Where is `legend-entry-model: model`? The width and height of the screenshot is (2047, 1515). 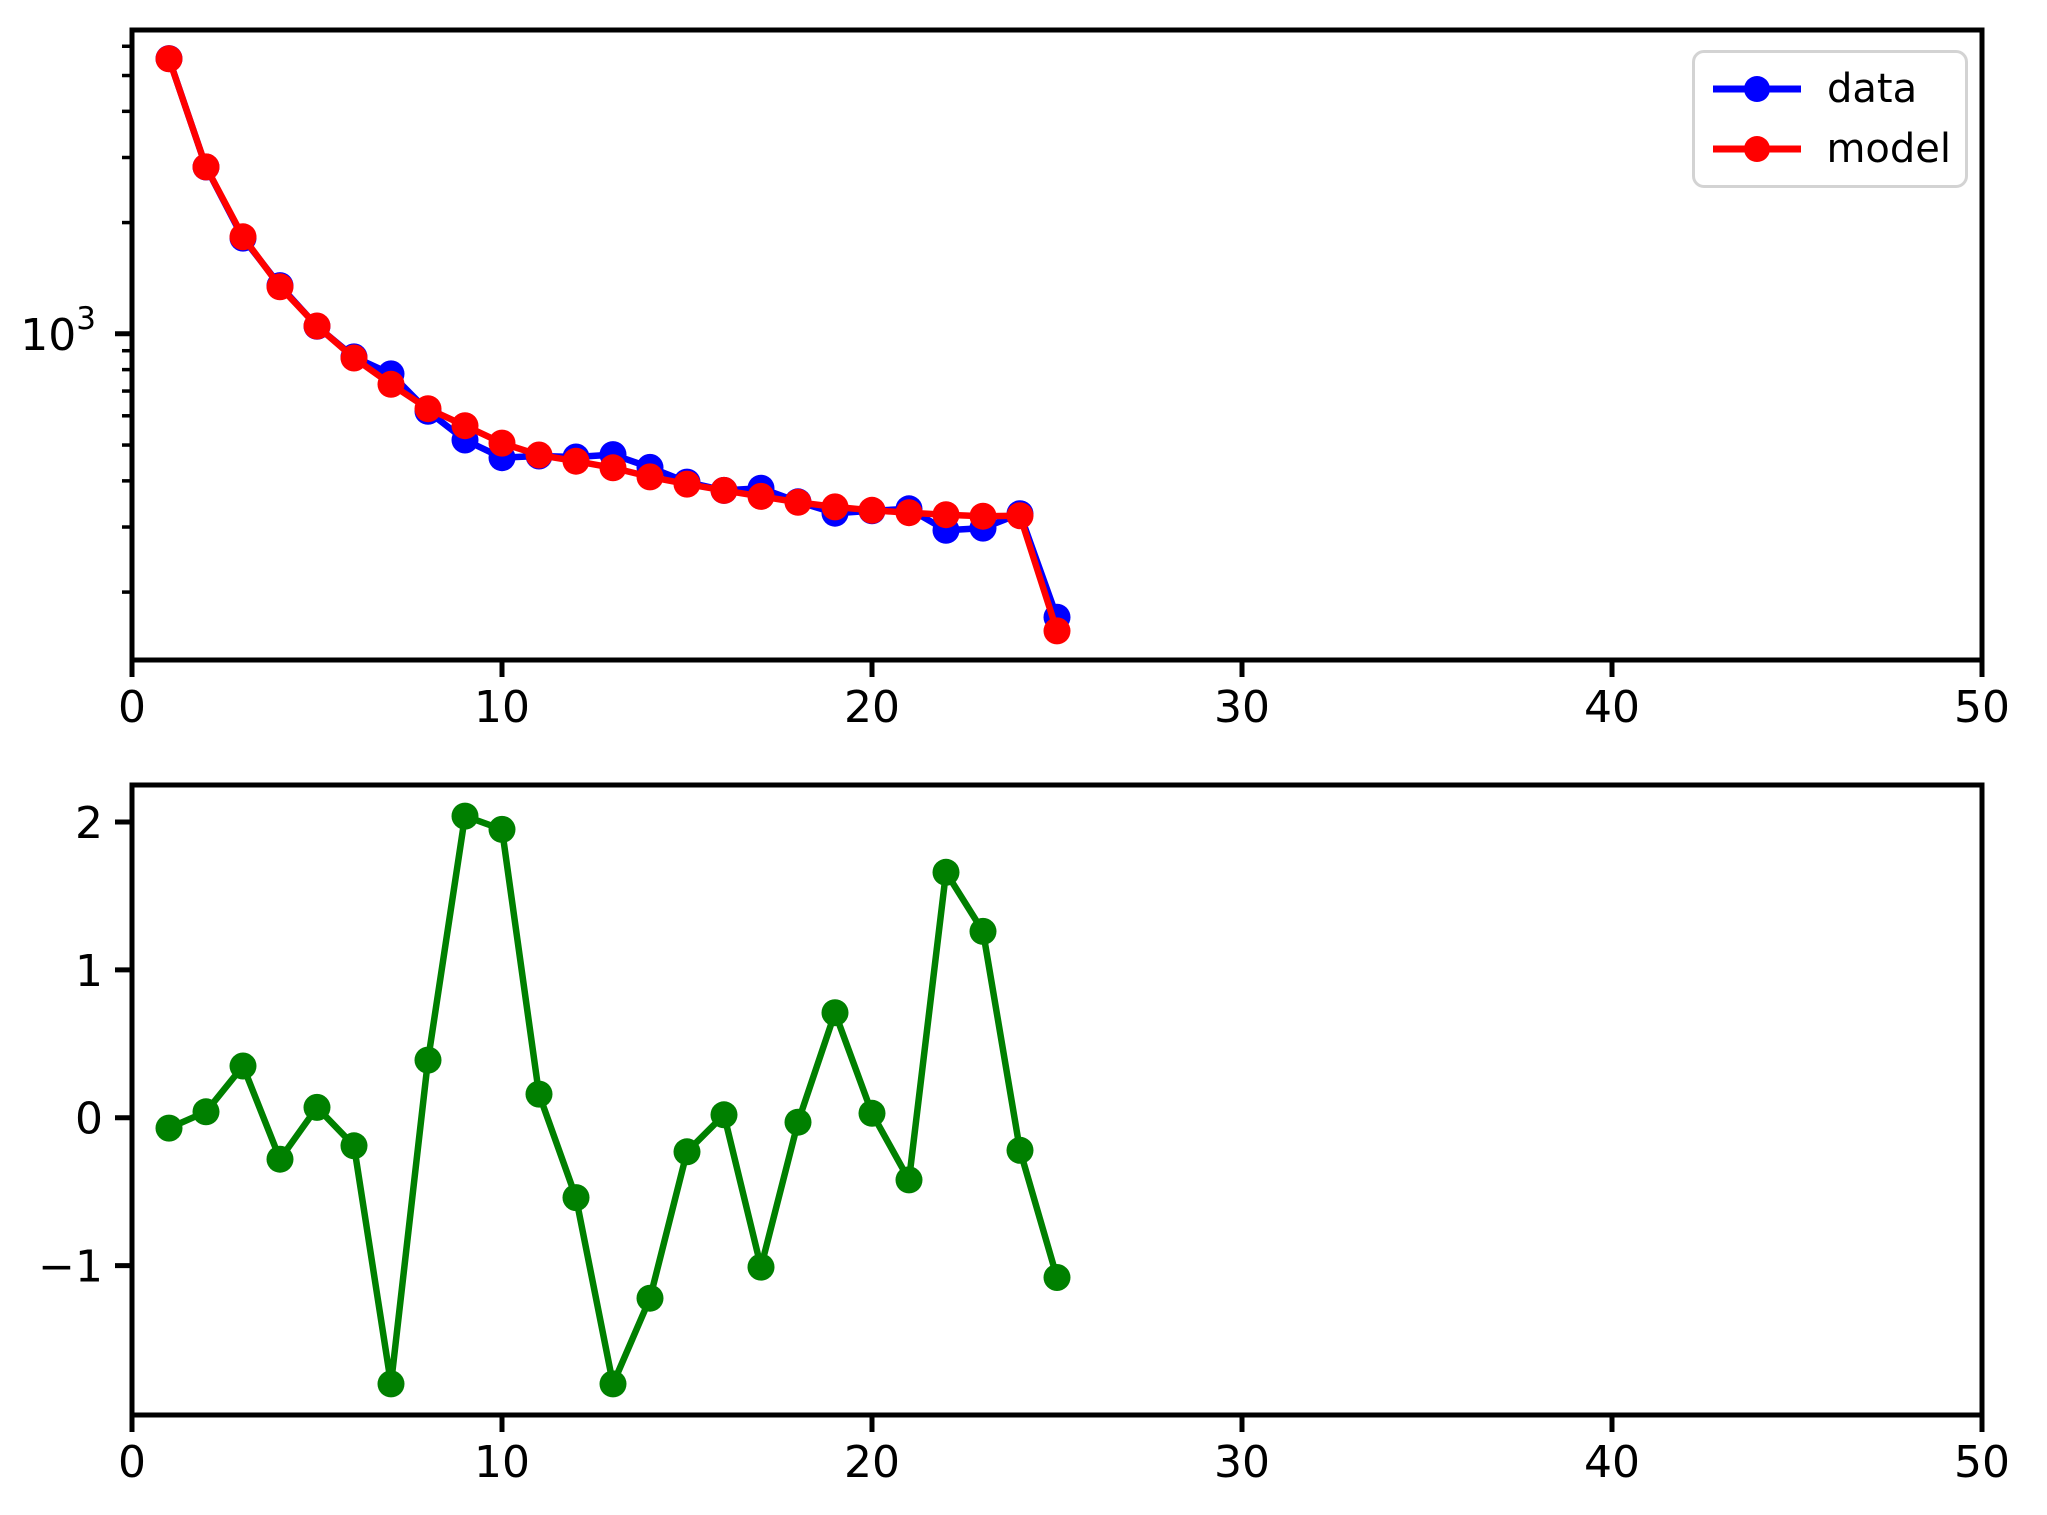 legend-entry-model: model is located at coordinates (1831, 149).